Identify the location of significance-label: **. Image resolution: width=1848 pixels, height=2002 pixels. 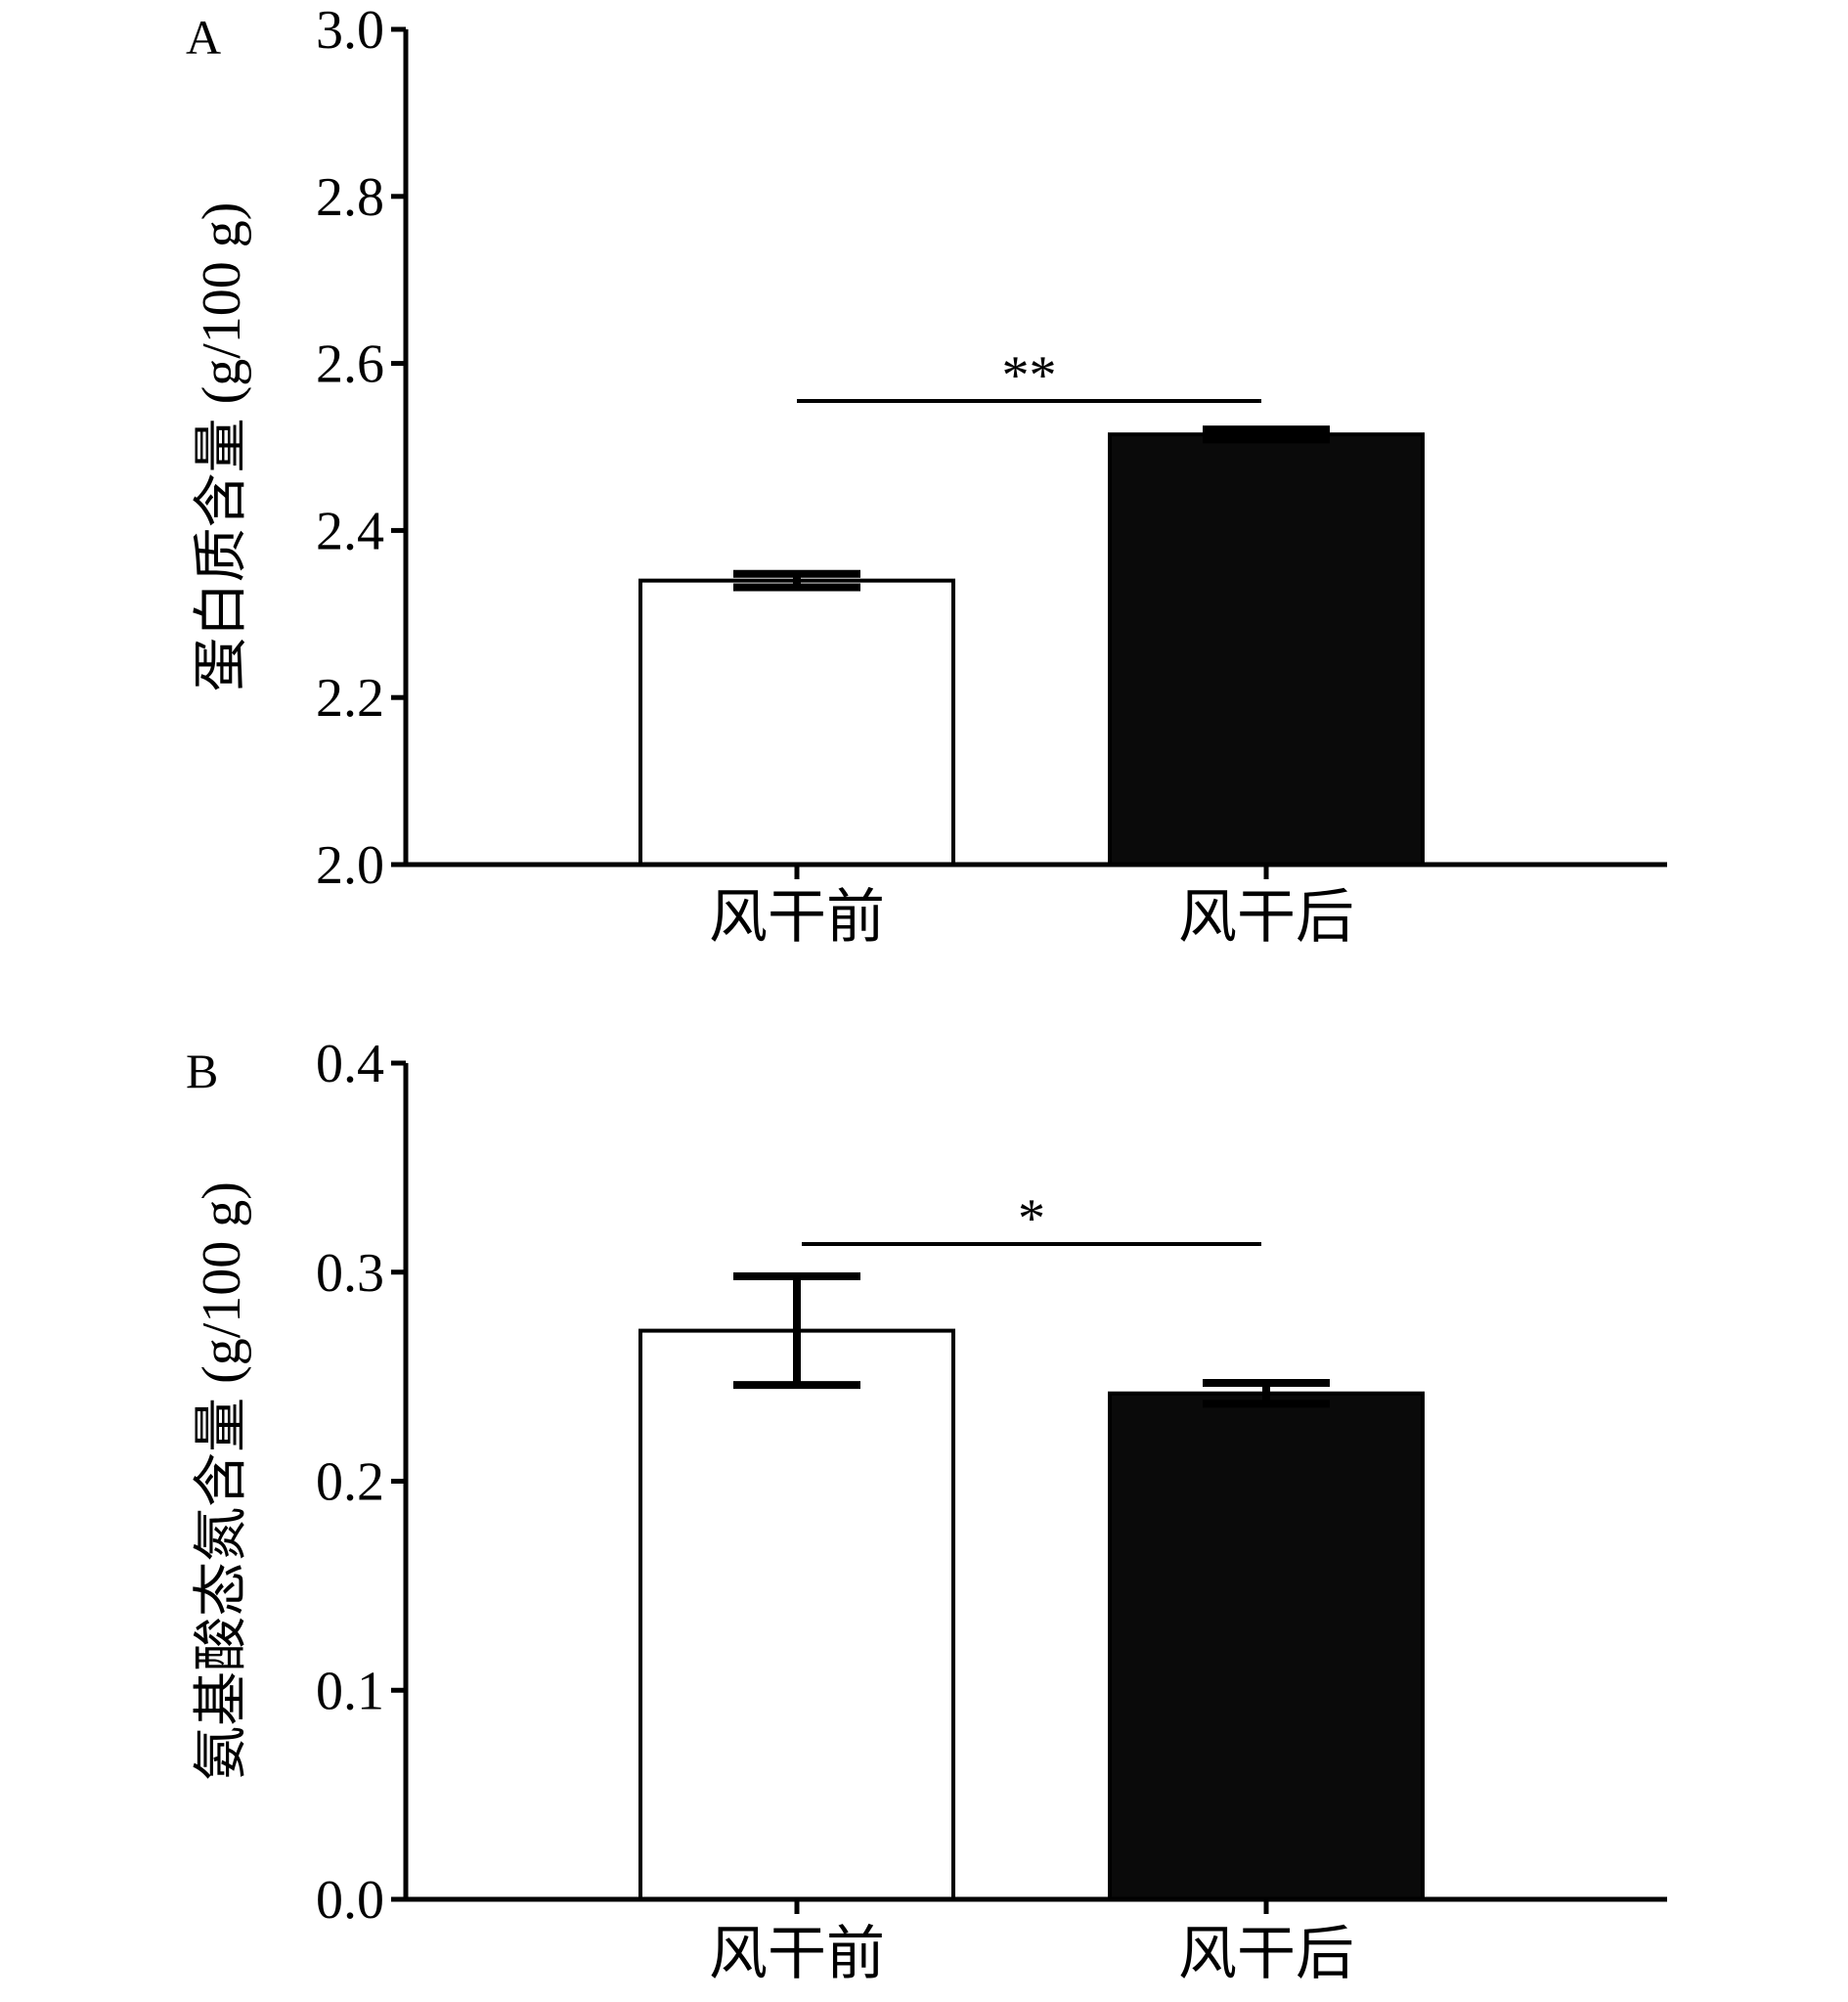
(1029, 375).